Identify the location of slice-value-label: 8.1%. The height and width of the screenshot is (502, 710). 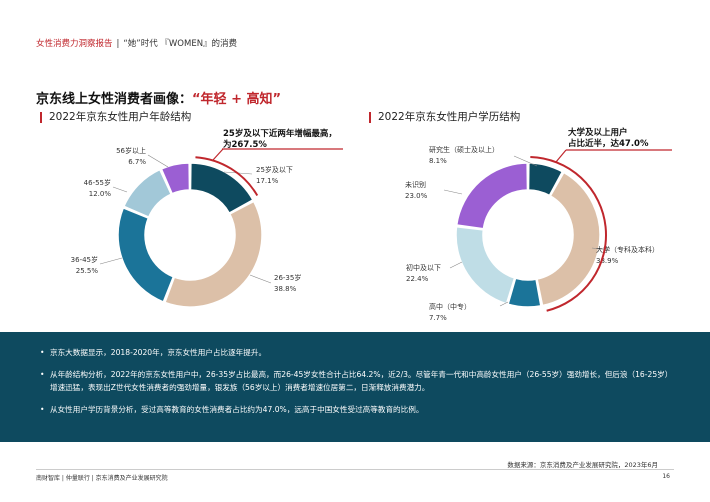
(438, 161).